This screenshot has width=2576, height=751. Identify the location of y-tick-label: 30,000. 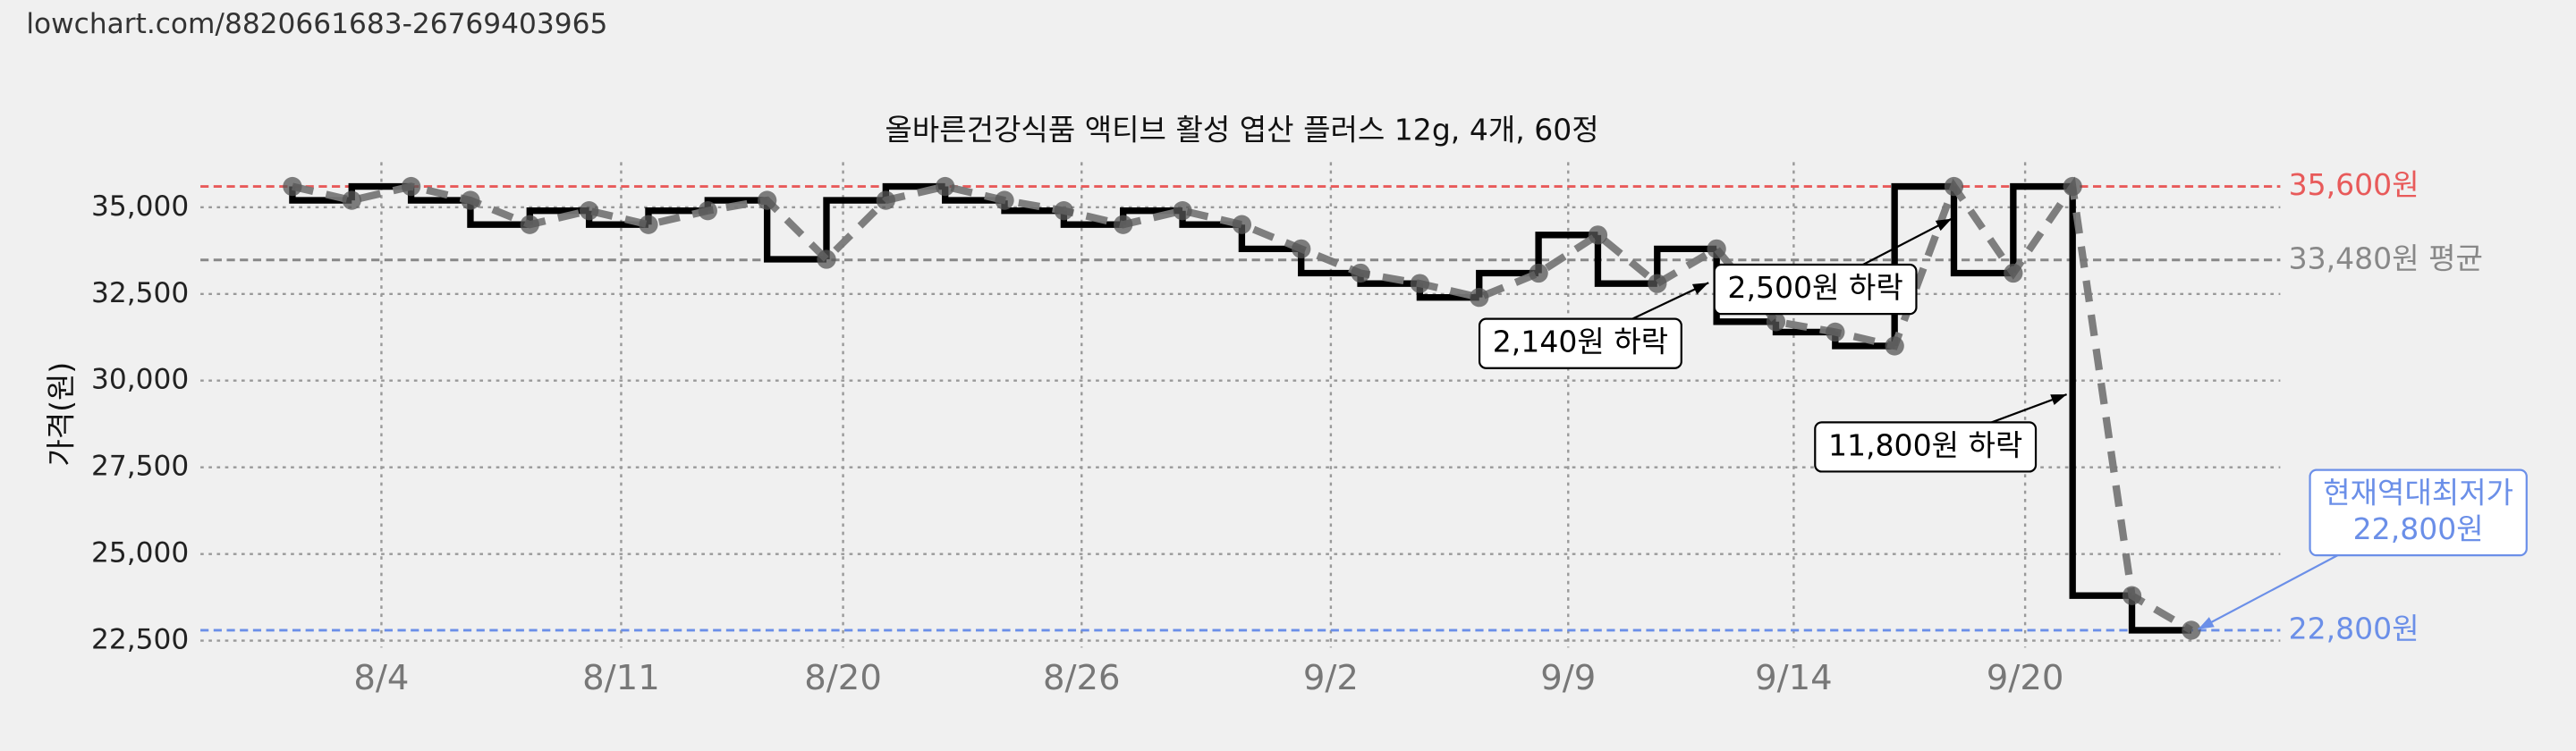
(140, 380).